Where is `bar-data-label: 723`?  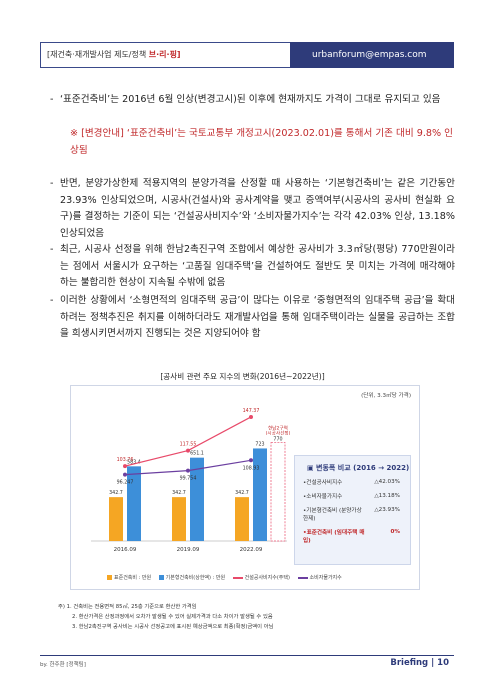 bar-data-label: 723 is located at coordinates (259, 444).